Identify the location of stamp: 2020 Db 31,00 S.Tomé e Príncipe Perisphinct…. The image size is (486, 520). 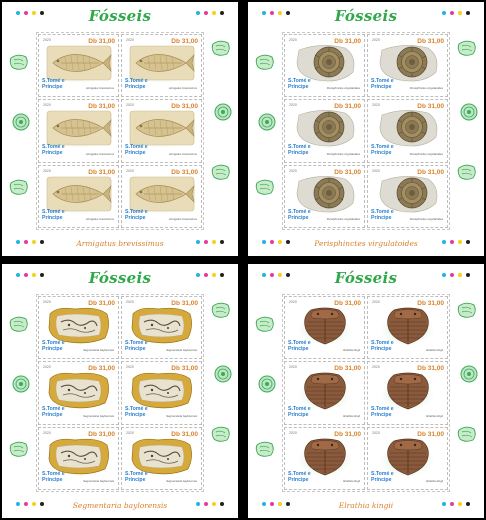
(407, 66).